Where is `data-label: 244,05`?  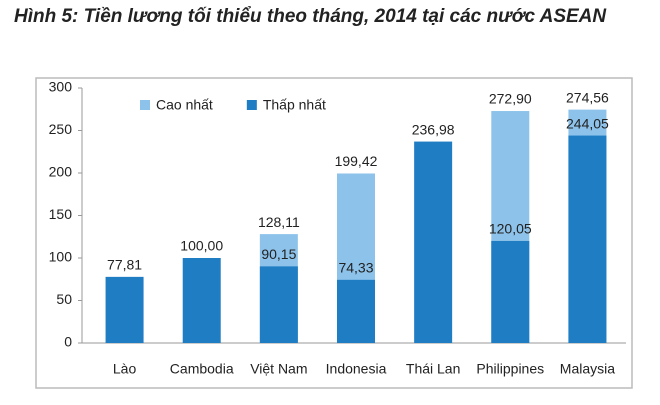
data-label: 244,05 is located at coordinates (587, 123).